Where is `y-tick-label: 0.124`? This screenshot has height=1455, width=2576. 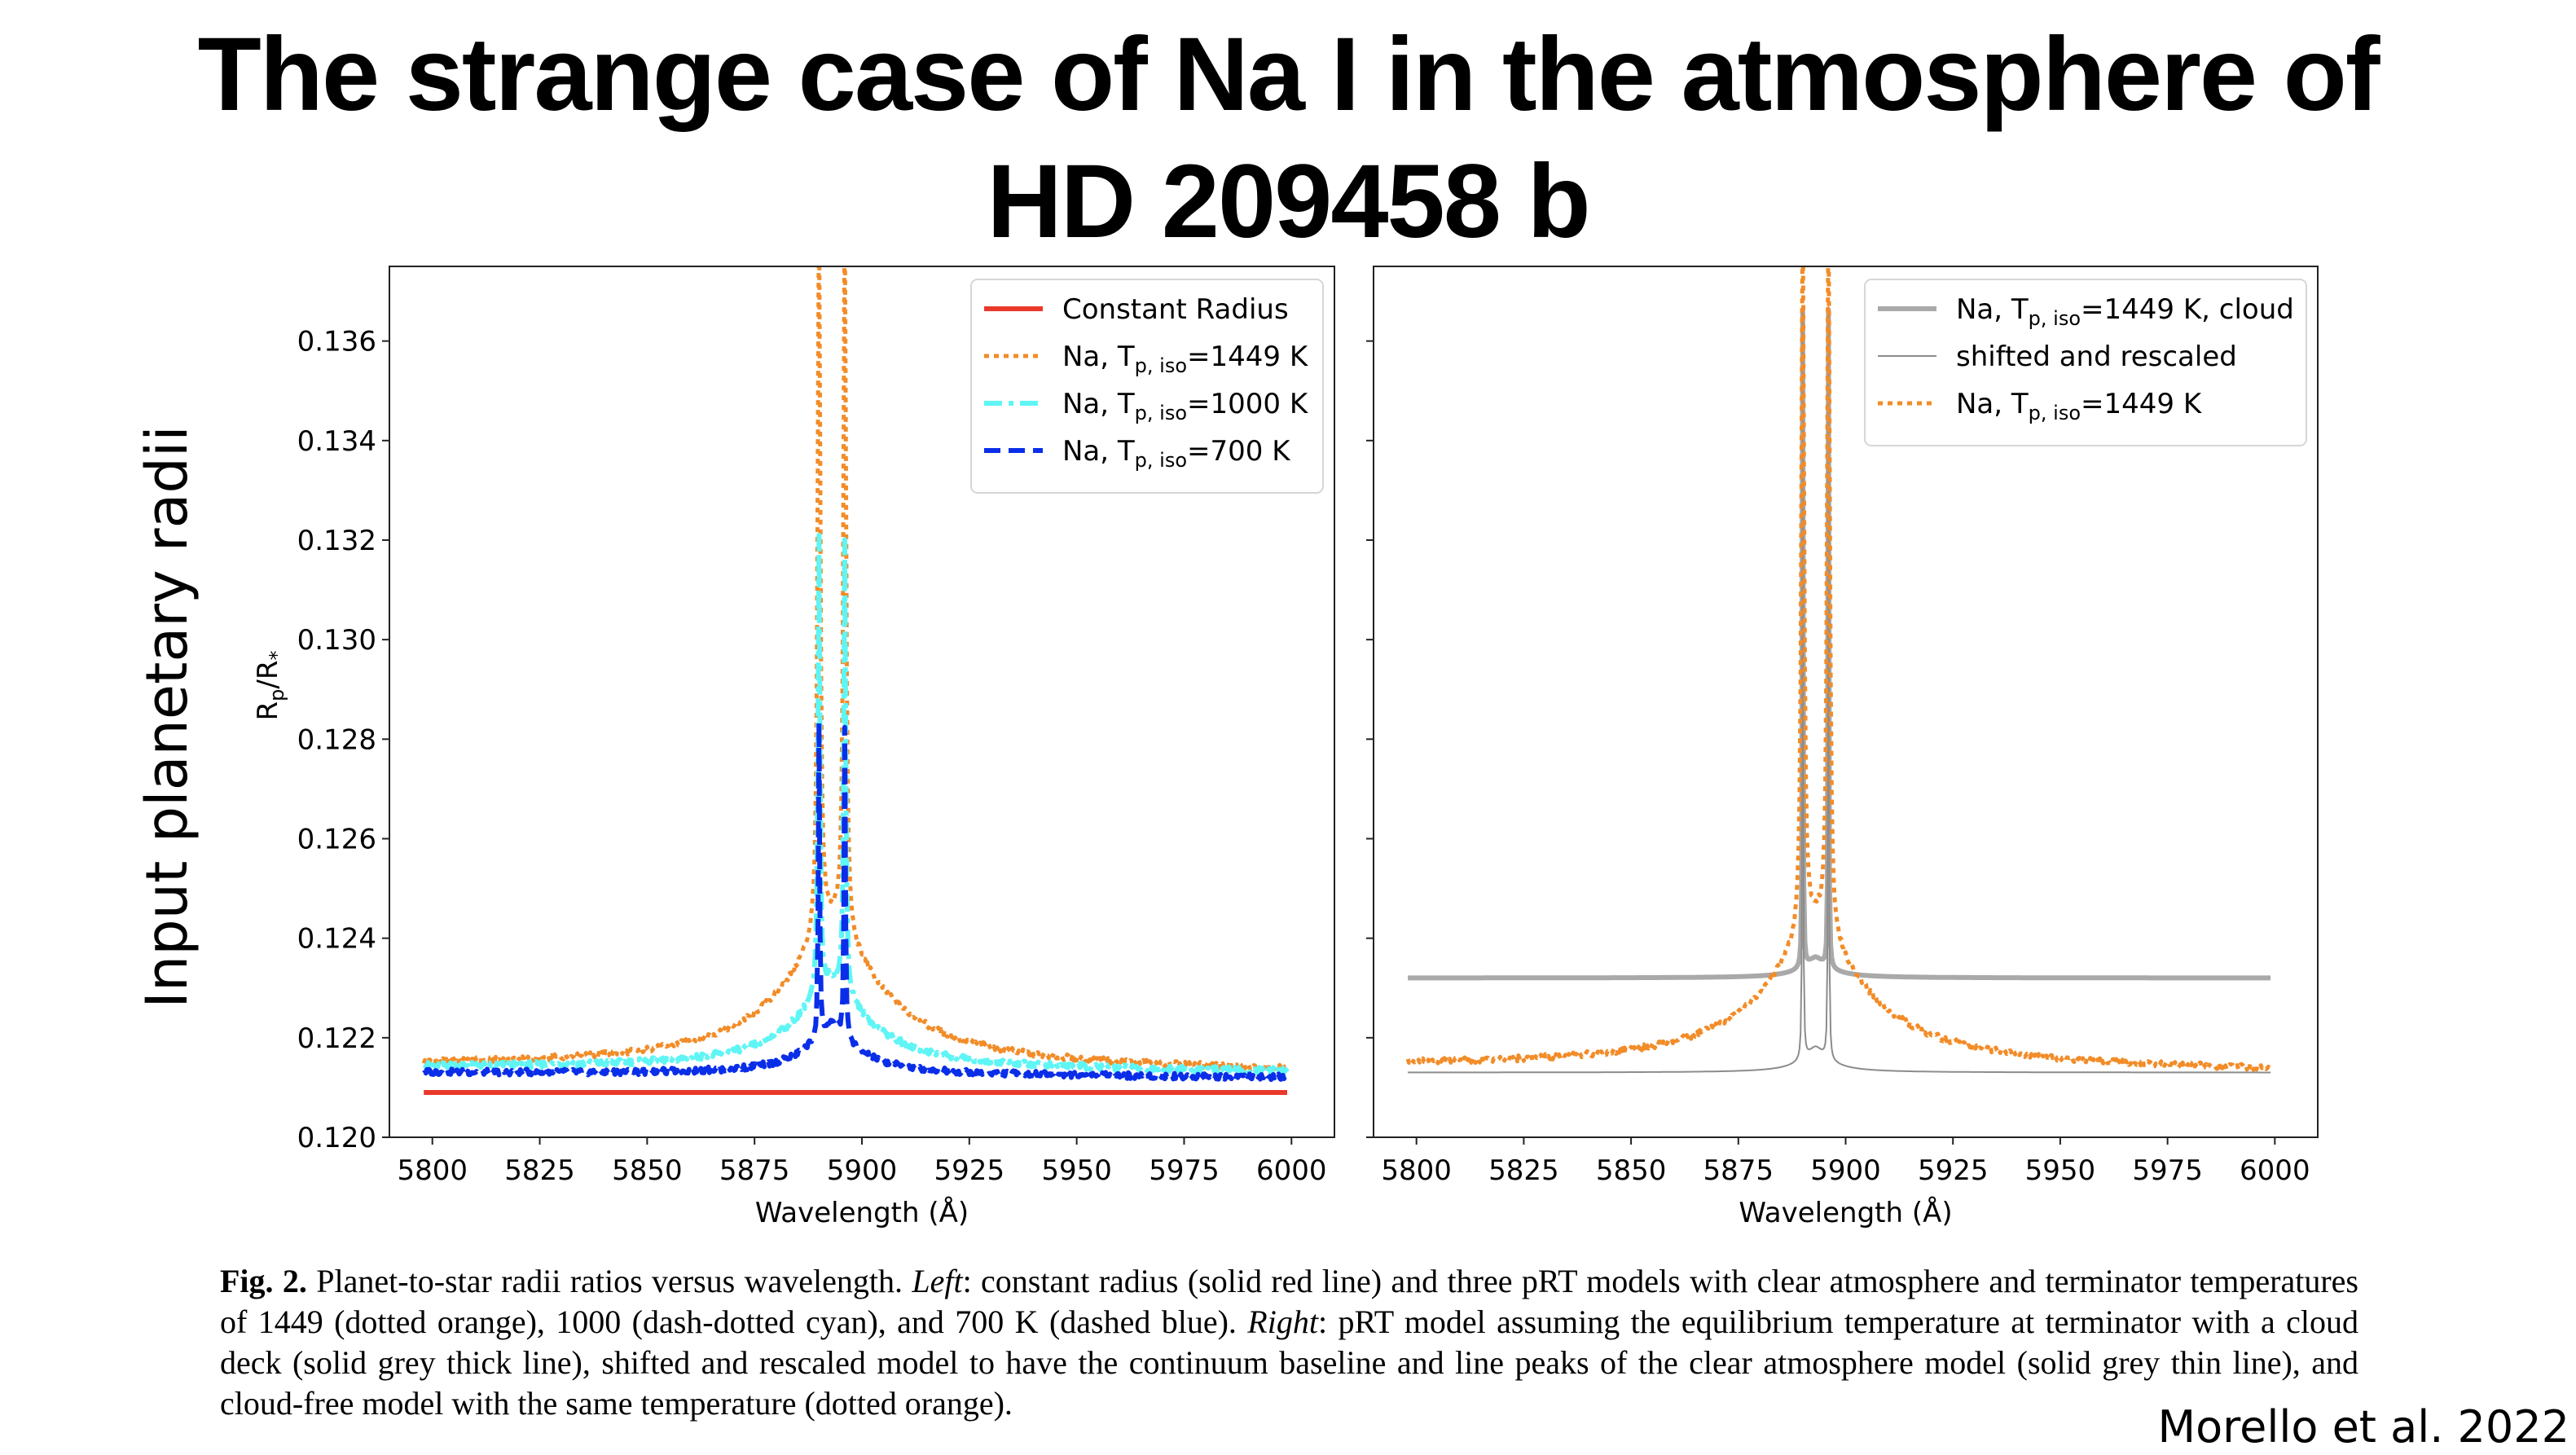
y-tick-label: 0.124 is located at coordinates (336, 940).